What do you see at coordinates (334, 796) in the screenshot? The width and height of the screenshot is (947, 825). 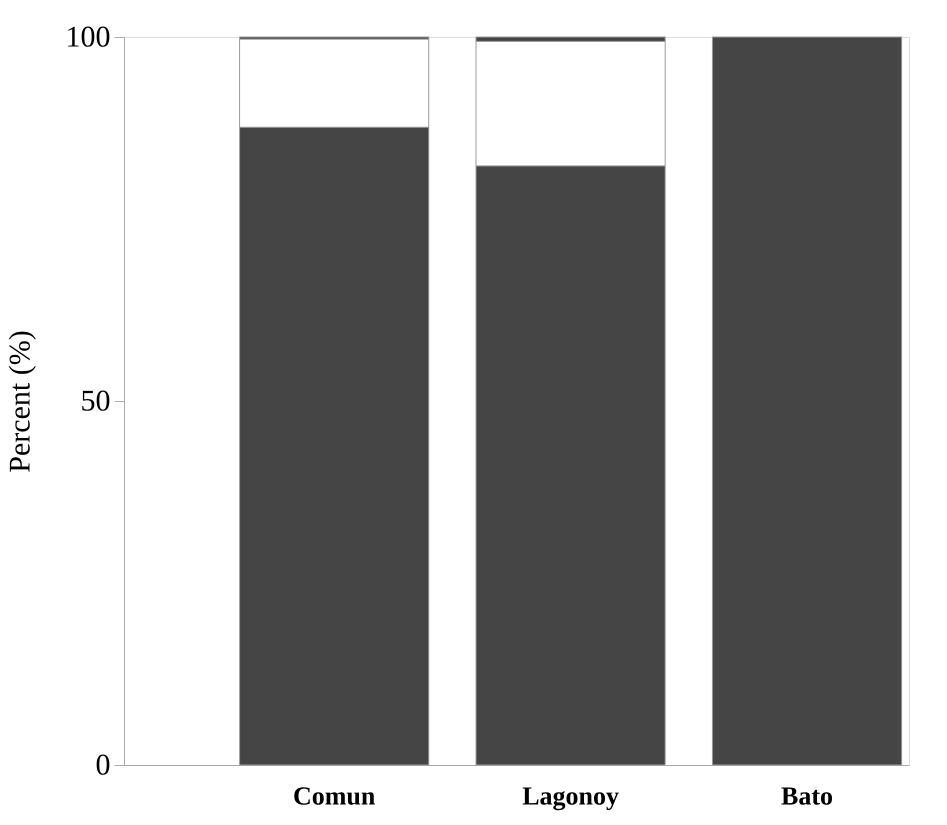 I see `x-tick-label: Comun` at bounding box center [334, 796].